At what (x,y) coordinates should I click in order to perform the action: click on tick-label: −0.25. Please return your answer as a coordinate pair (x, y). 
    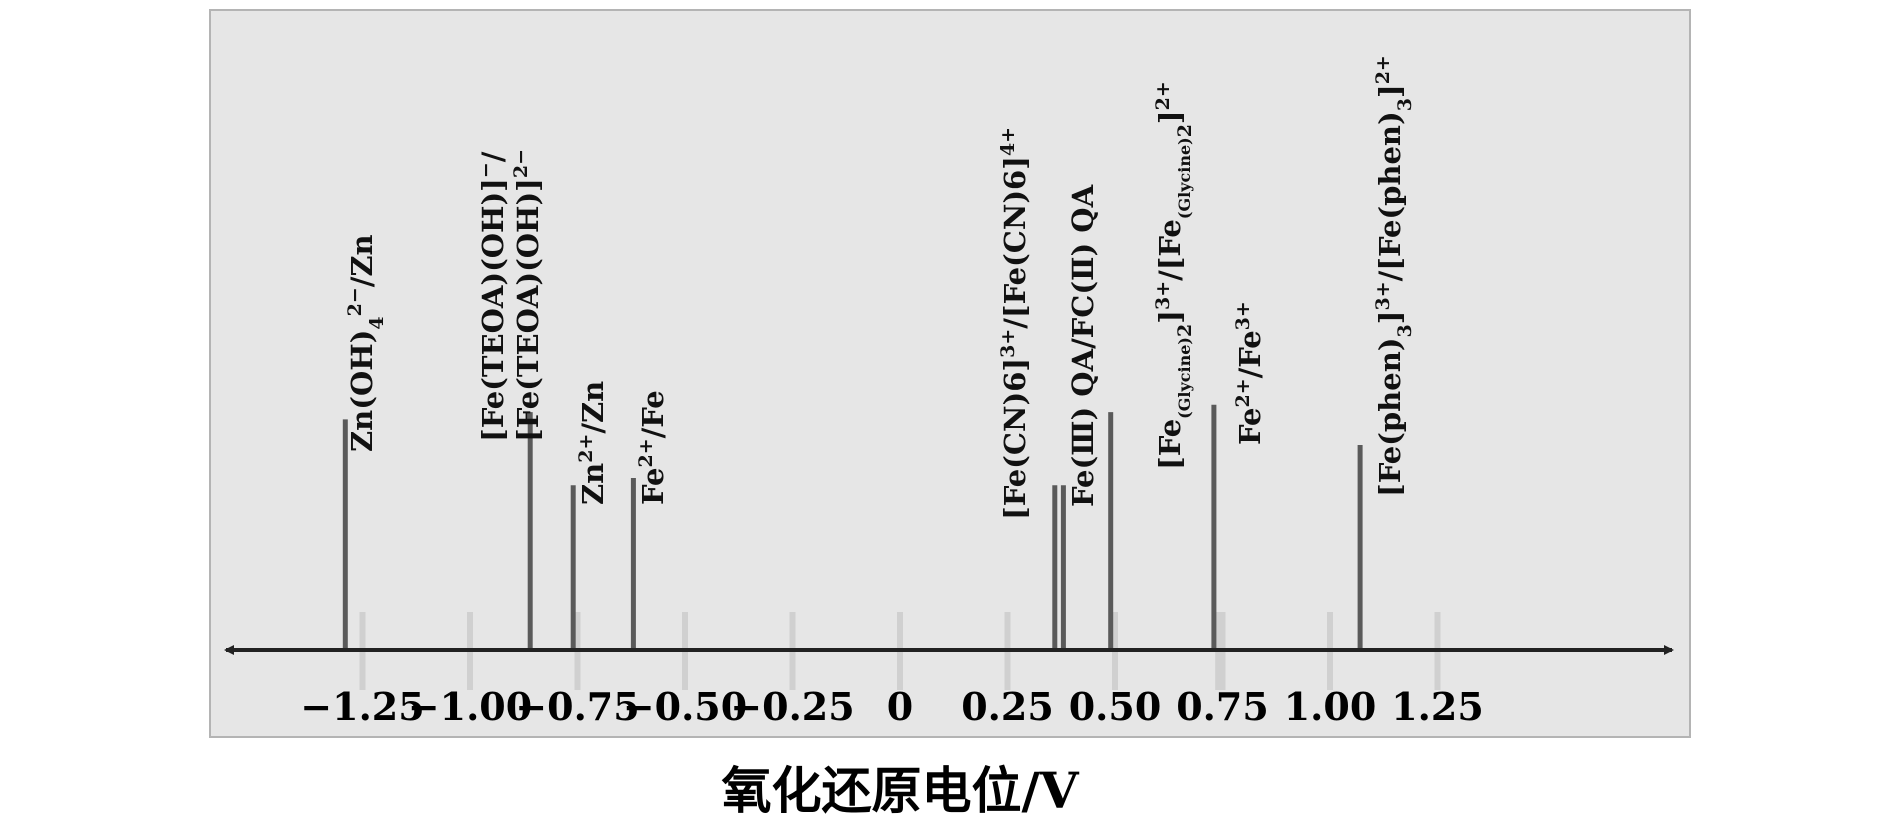
    Looking at the image, I should click on (792, 706).